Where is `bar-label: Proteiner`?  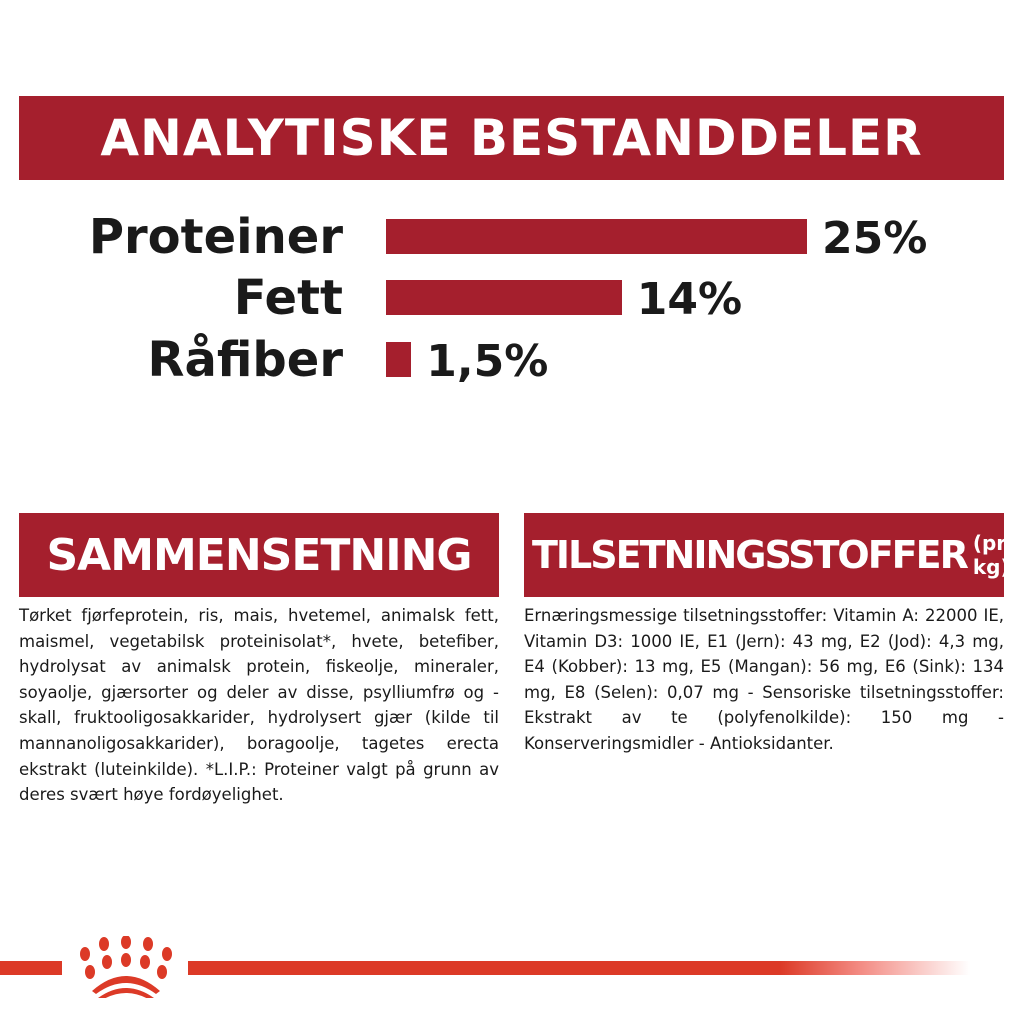
bar-label: Proteiner is located at coordinates (215, 237).